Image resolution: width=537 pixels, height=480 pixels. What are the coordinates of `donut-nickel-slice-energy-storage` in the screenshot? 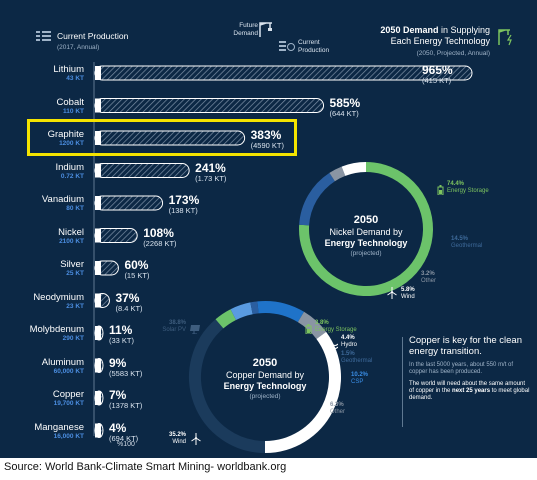 It's located at (366, 229).